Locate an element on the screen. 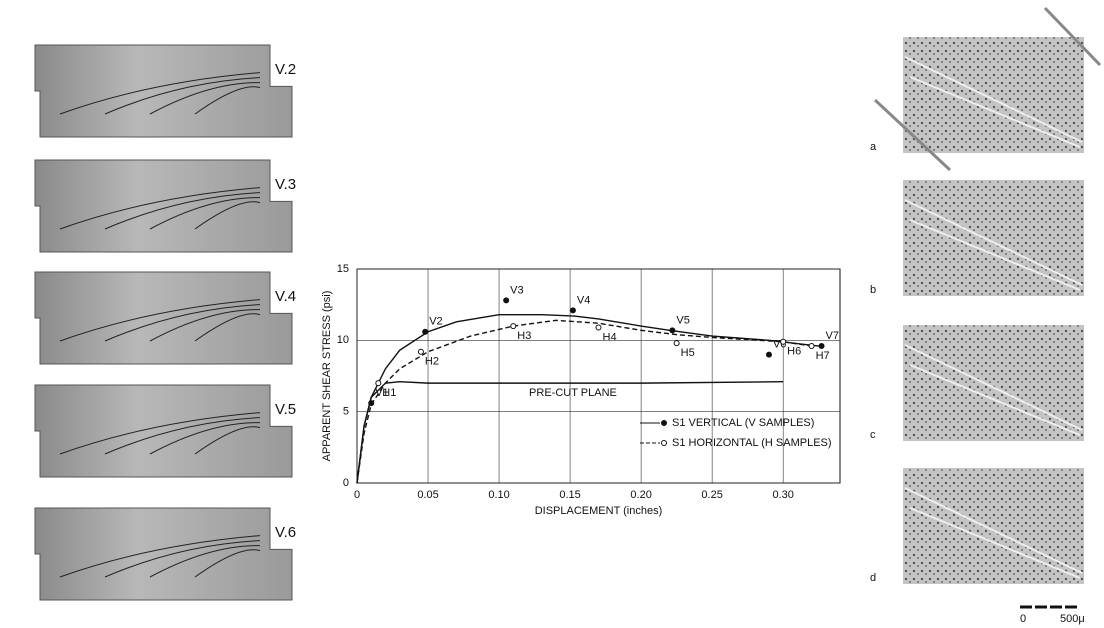 This screenshot has width=1104, height=628. point-label: V5 is located at coordinates (682, 320).